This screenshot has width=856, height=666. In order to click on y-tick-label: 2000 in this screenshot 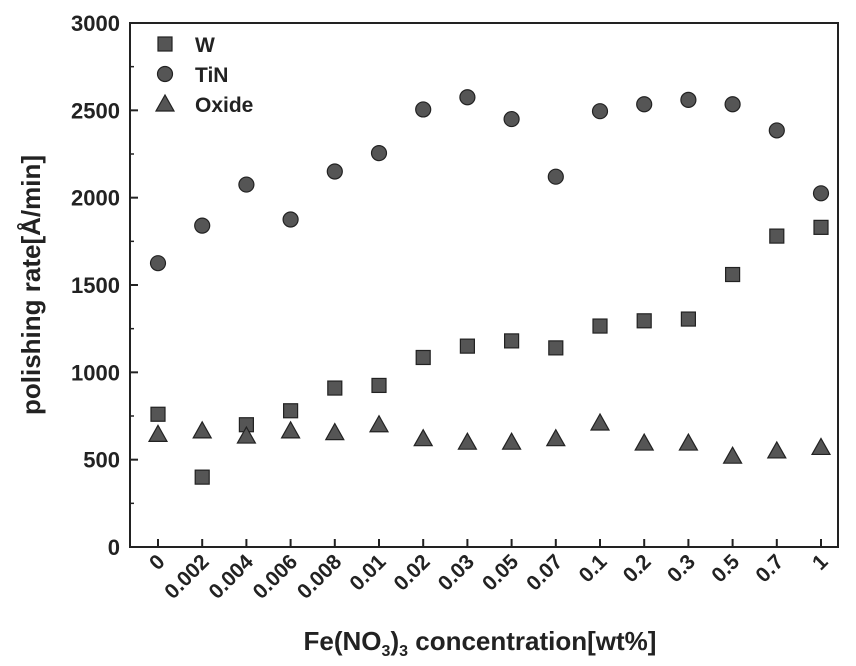, I will do `click(95, 198)`.